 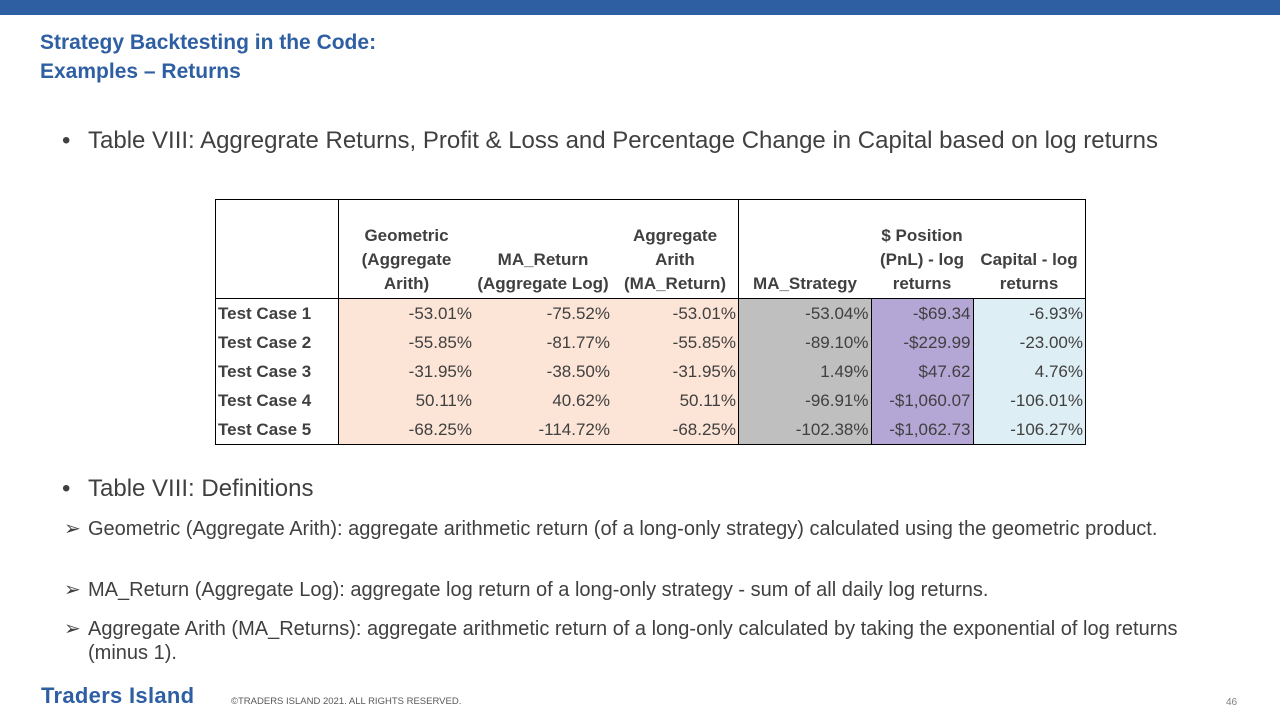 What do you see at coordinates (277, 400) in the screenshot?
I see `row-label: Test Case 4` at bounding box center [277, 400].